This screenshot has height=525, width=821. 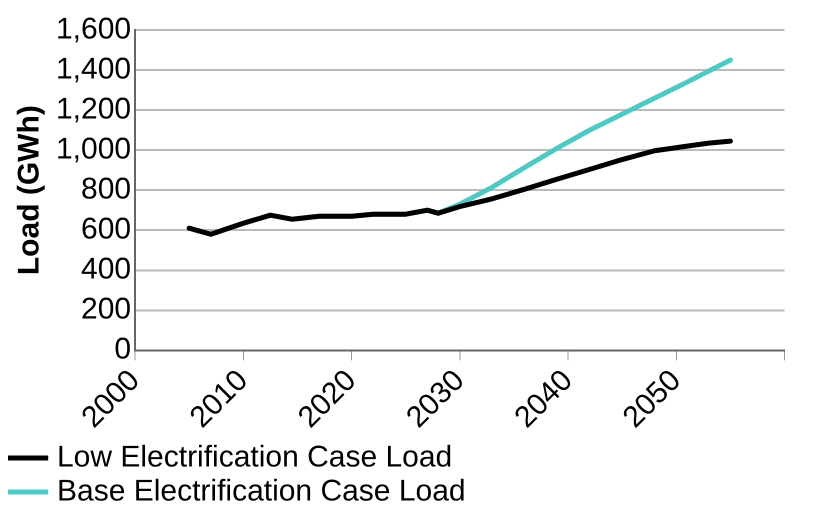 What do you see at coordinates (106, 309) in the screenshot?
I see `y-tick-label: 200` at bounding box center [106, 309].